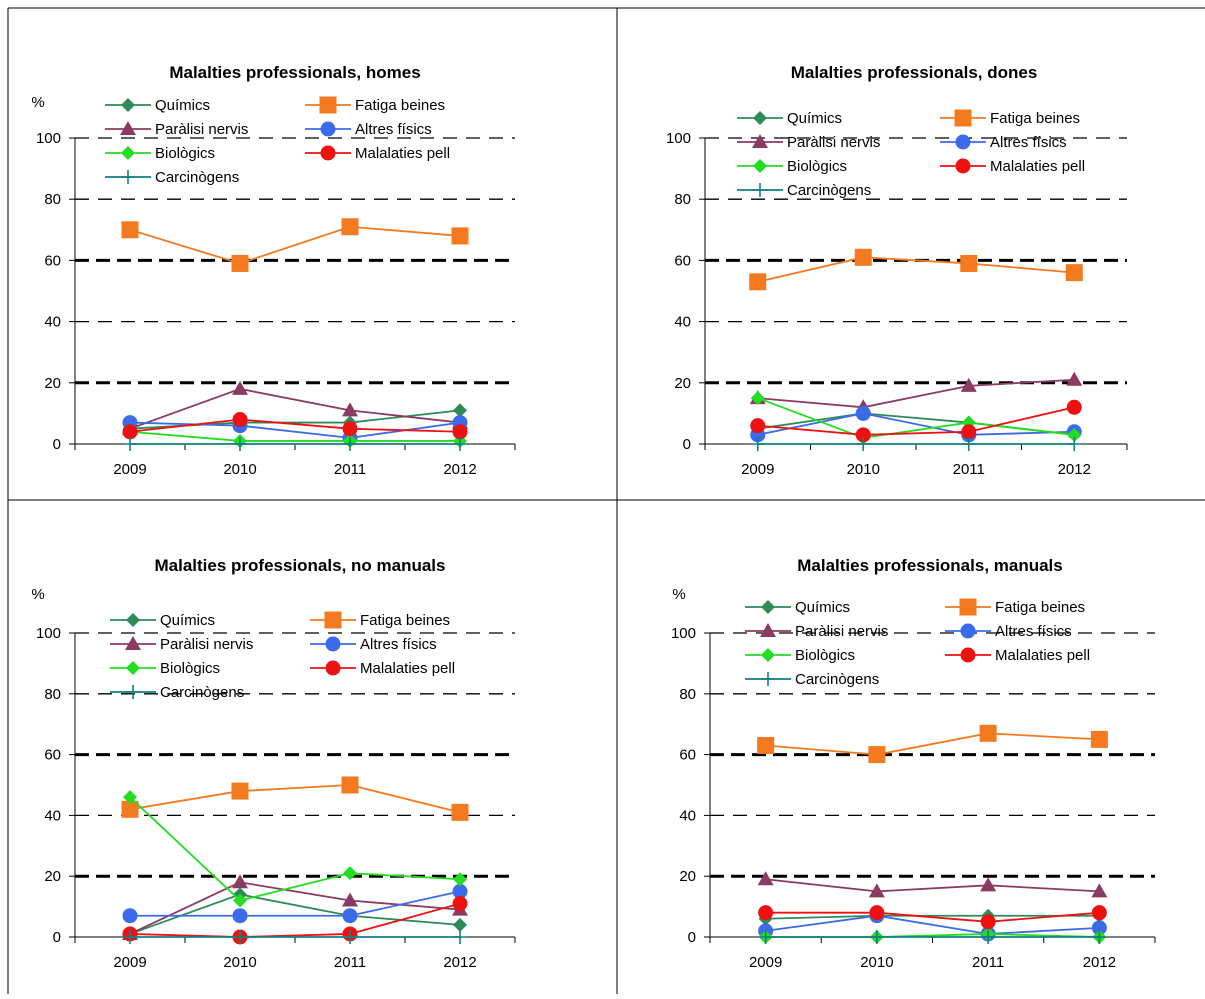  I want to click on x-tick-label: 2011, so click(969, 469).